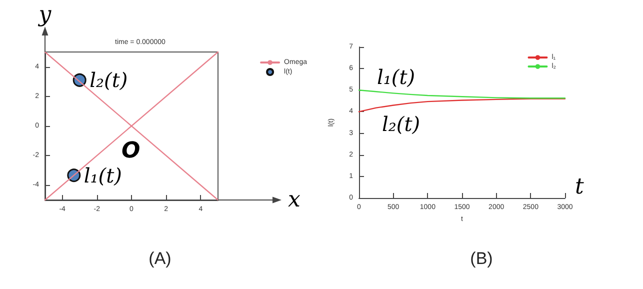 This screenshot has height=289, width=643. Describe the element at coordinates (45, 15) in the screenshot. I see `y-axis-title: y` at that location.